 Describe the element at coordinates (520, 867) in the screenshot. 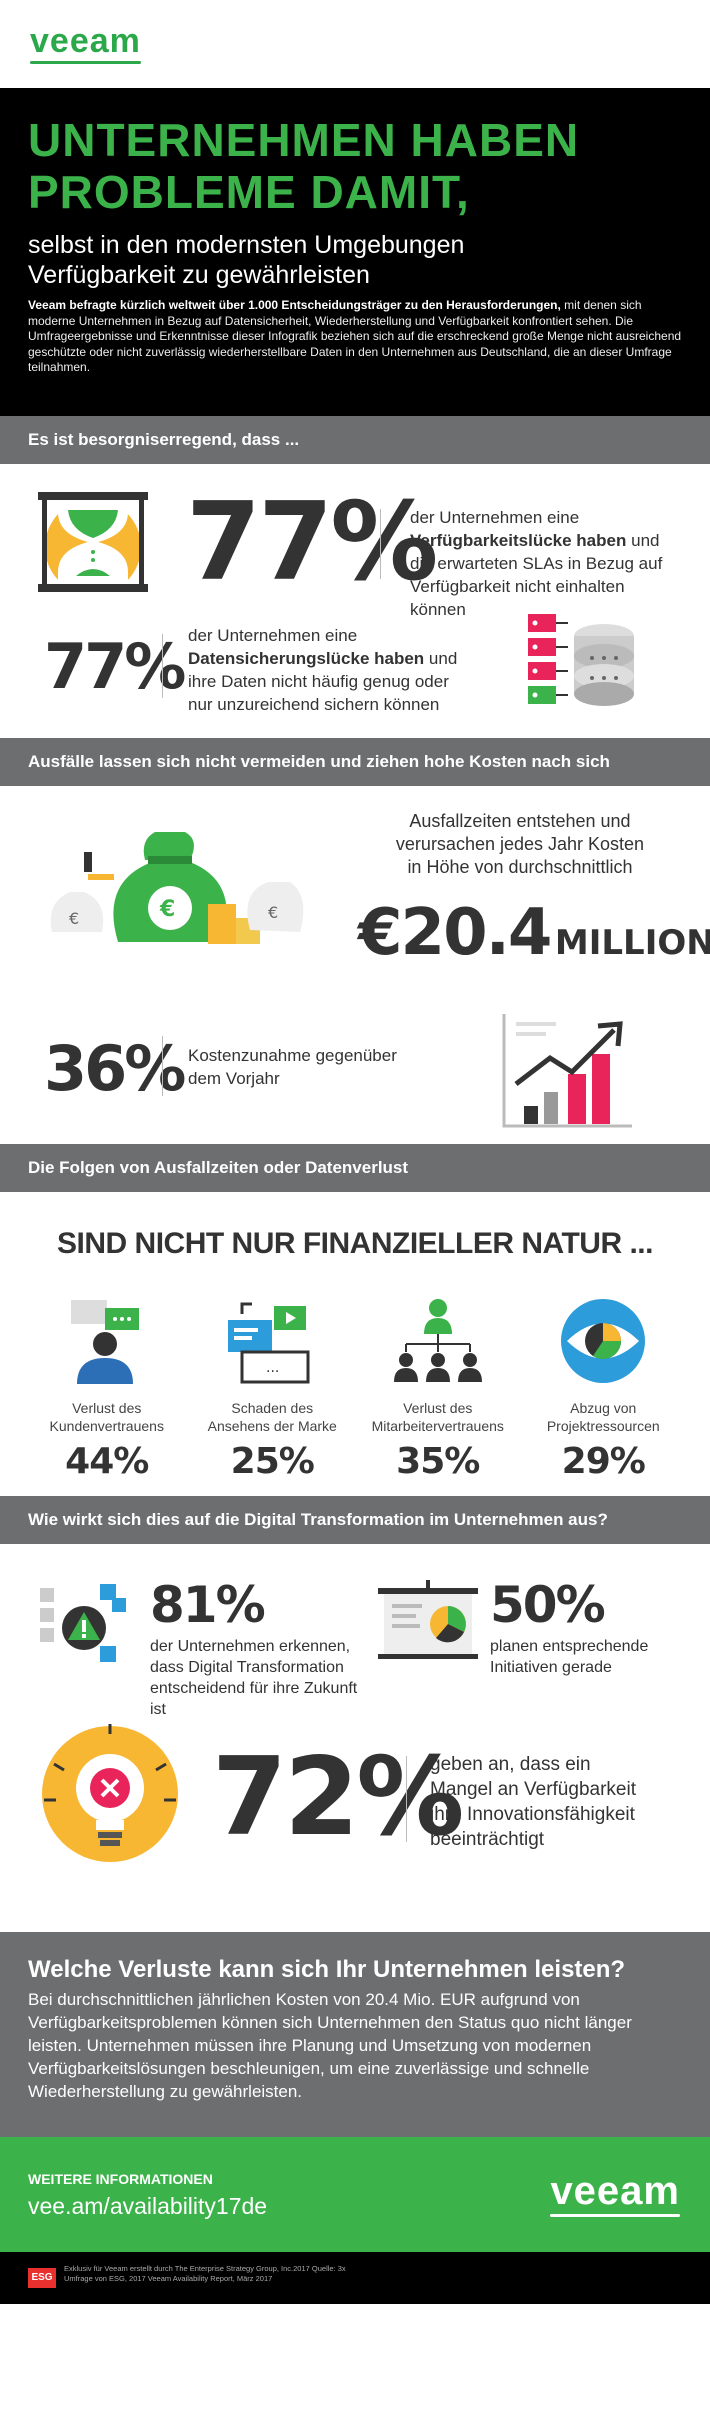

I see `cost-text-line3: in Höhe von durchschnittlich` at that location.